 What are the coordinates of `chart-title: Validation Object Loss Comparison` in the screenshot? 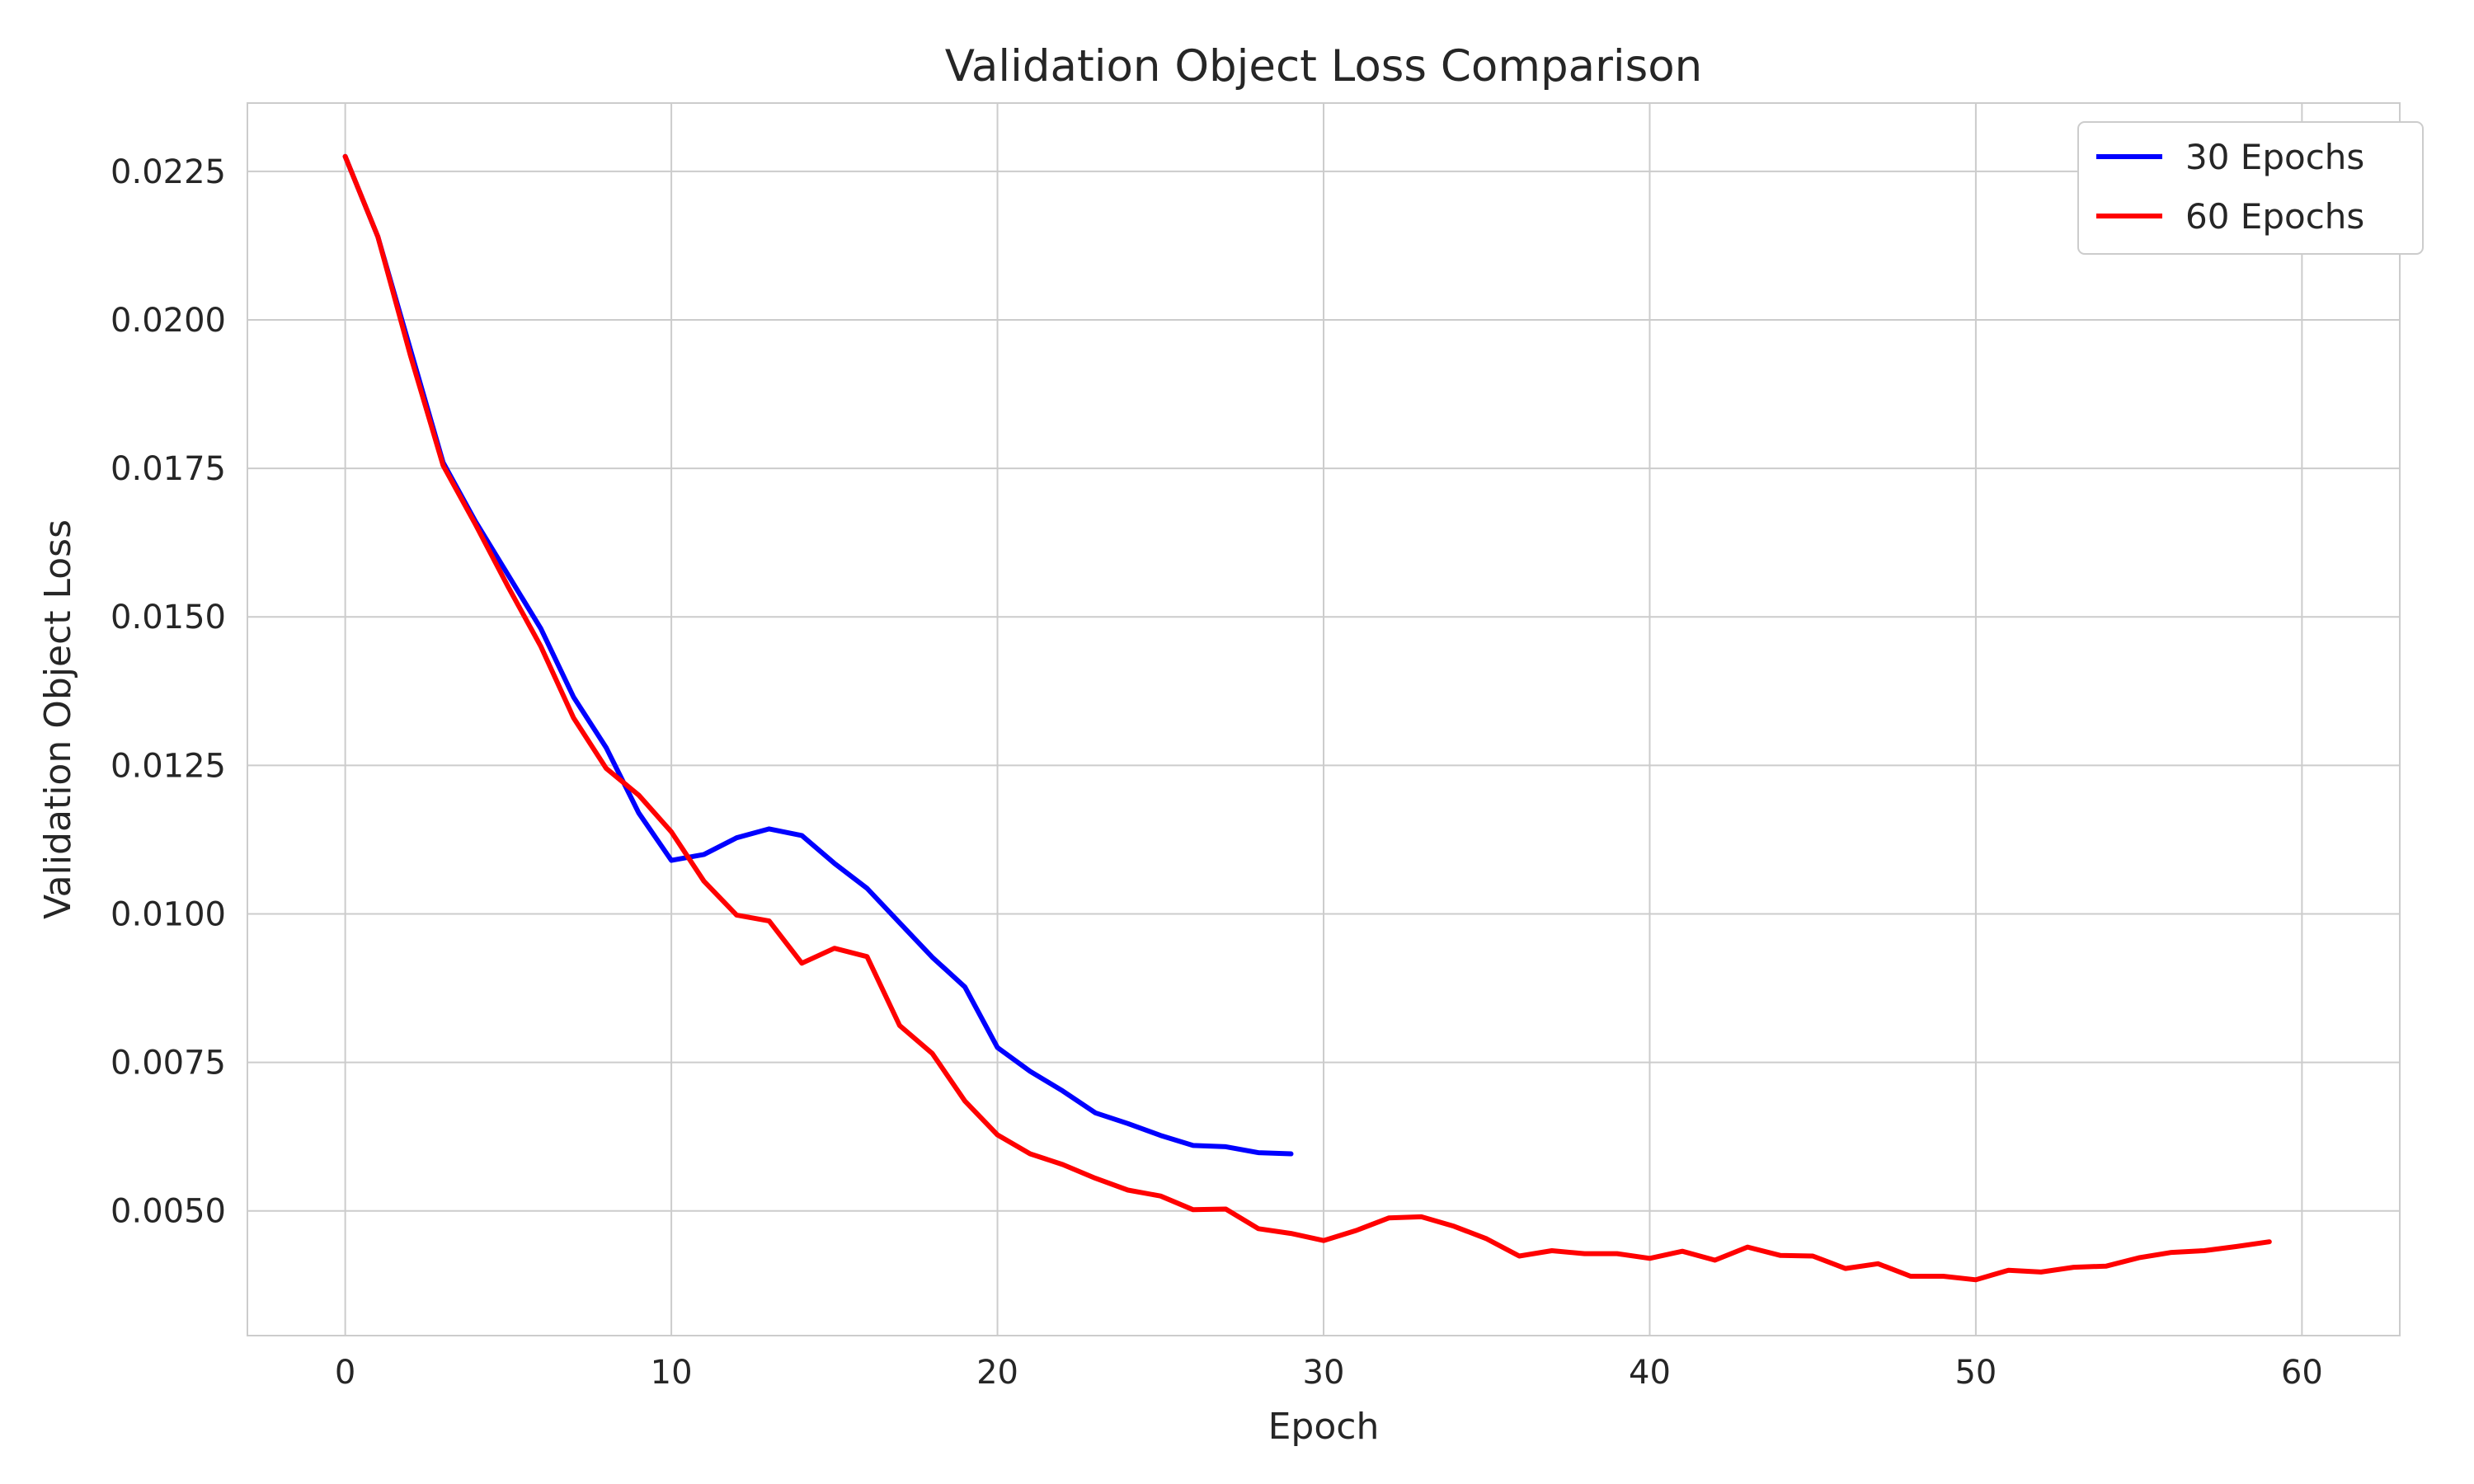 It's located at (1323, 66).